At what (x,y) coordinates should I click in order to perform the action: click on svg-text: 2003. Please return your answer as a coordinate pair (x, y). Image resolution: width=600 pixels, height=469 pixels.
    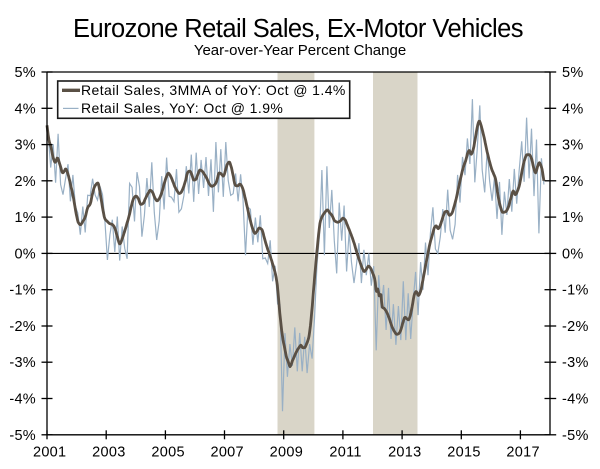
    Looking at the image, I should click on (108, 453).